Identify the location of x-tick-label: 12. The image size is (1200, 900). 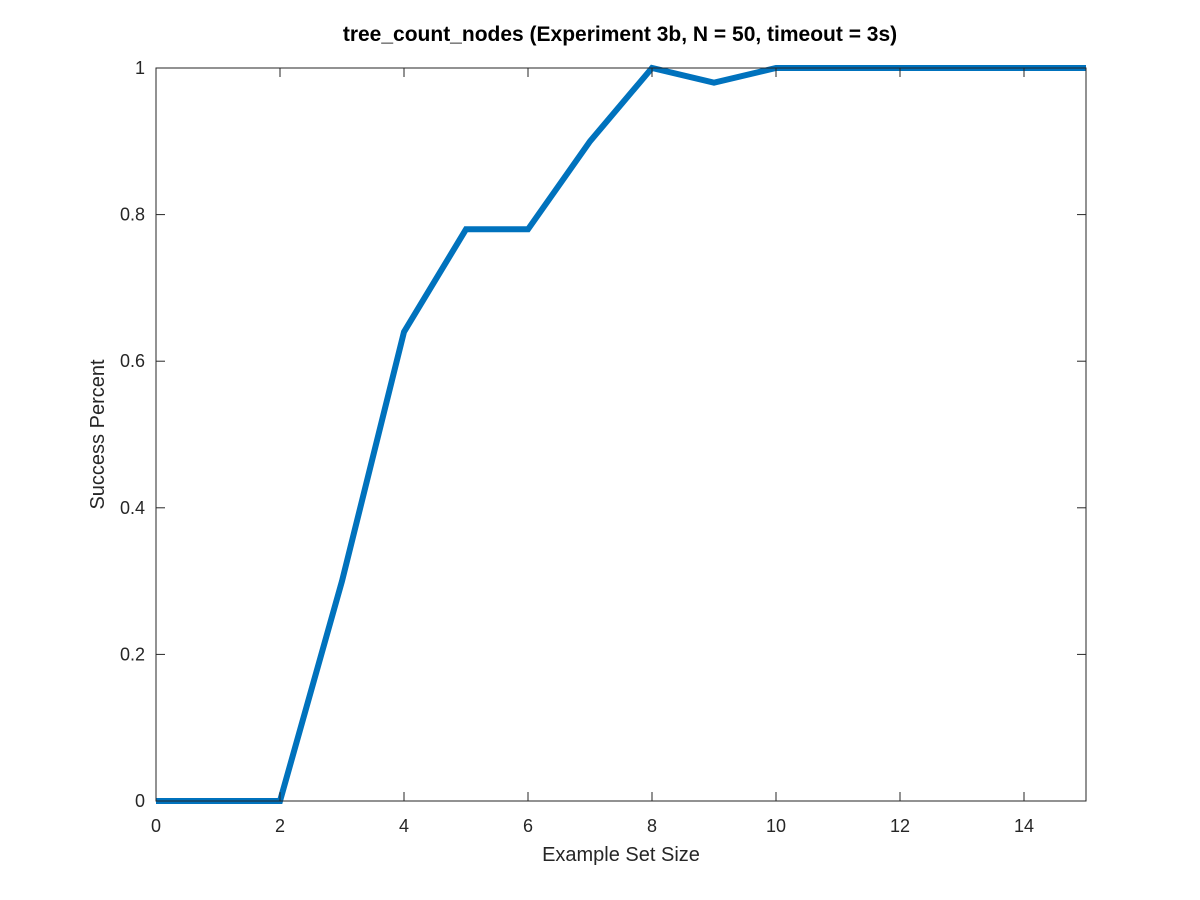
(900, 826).